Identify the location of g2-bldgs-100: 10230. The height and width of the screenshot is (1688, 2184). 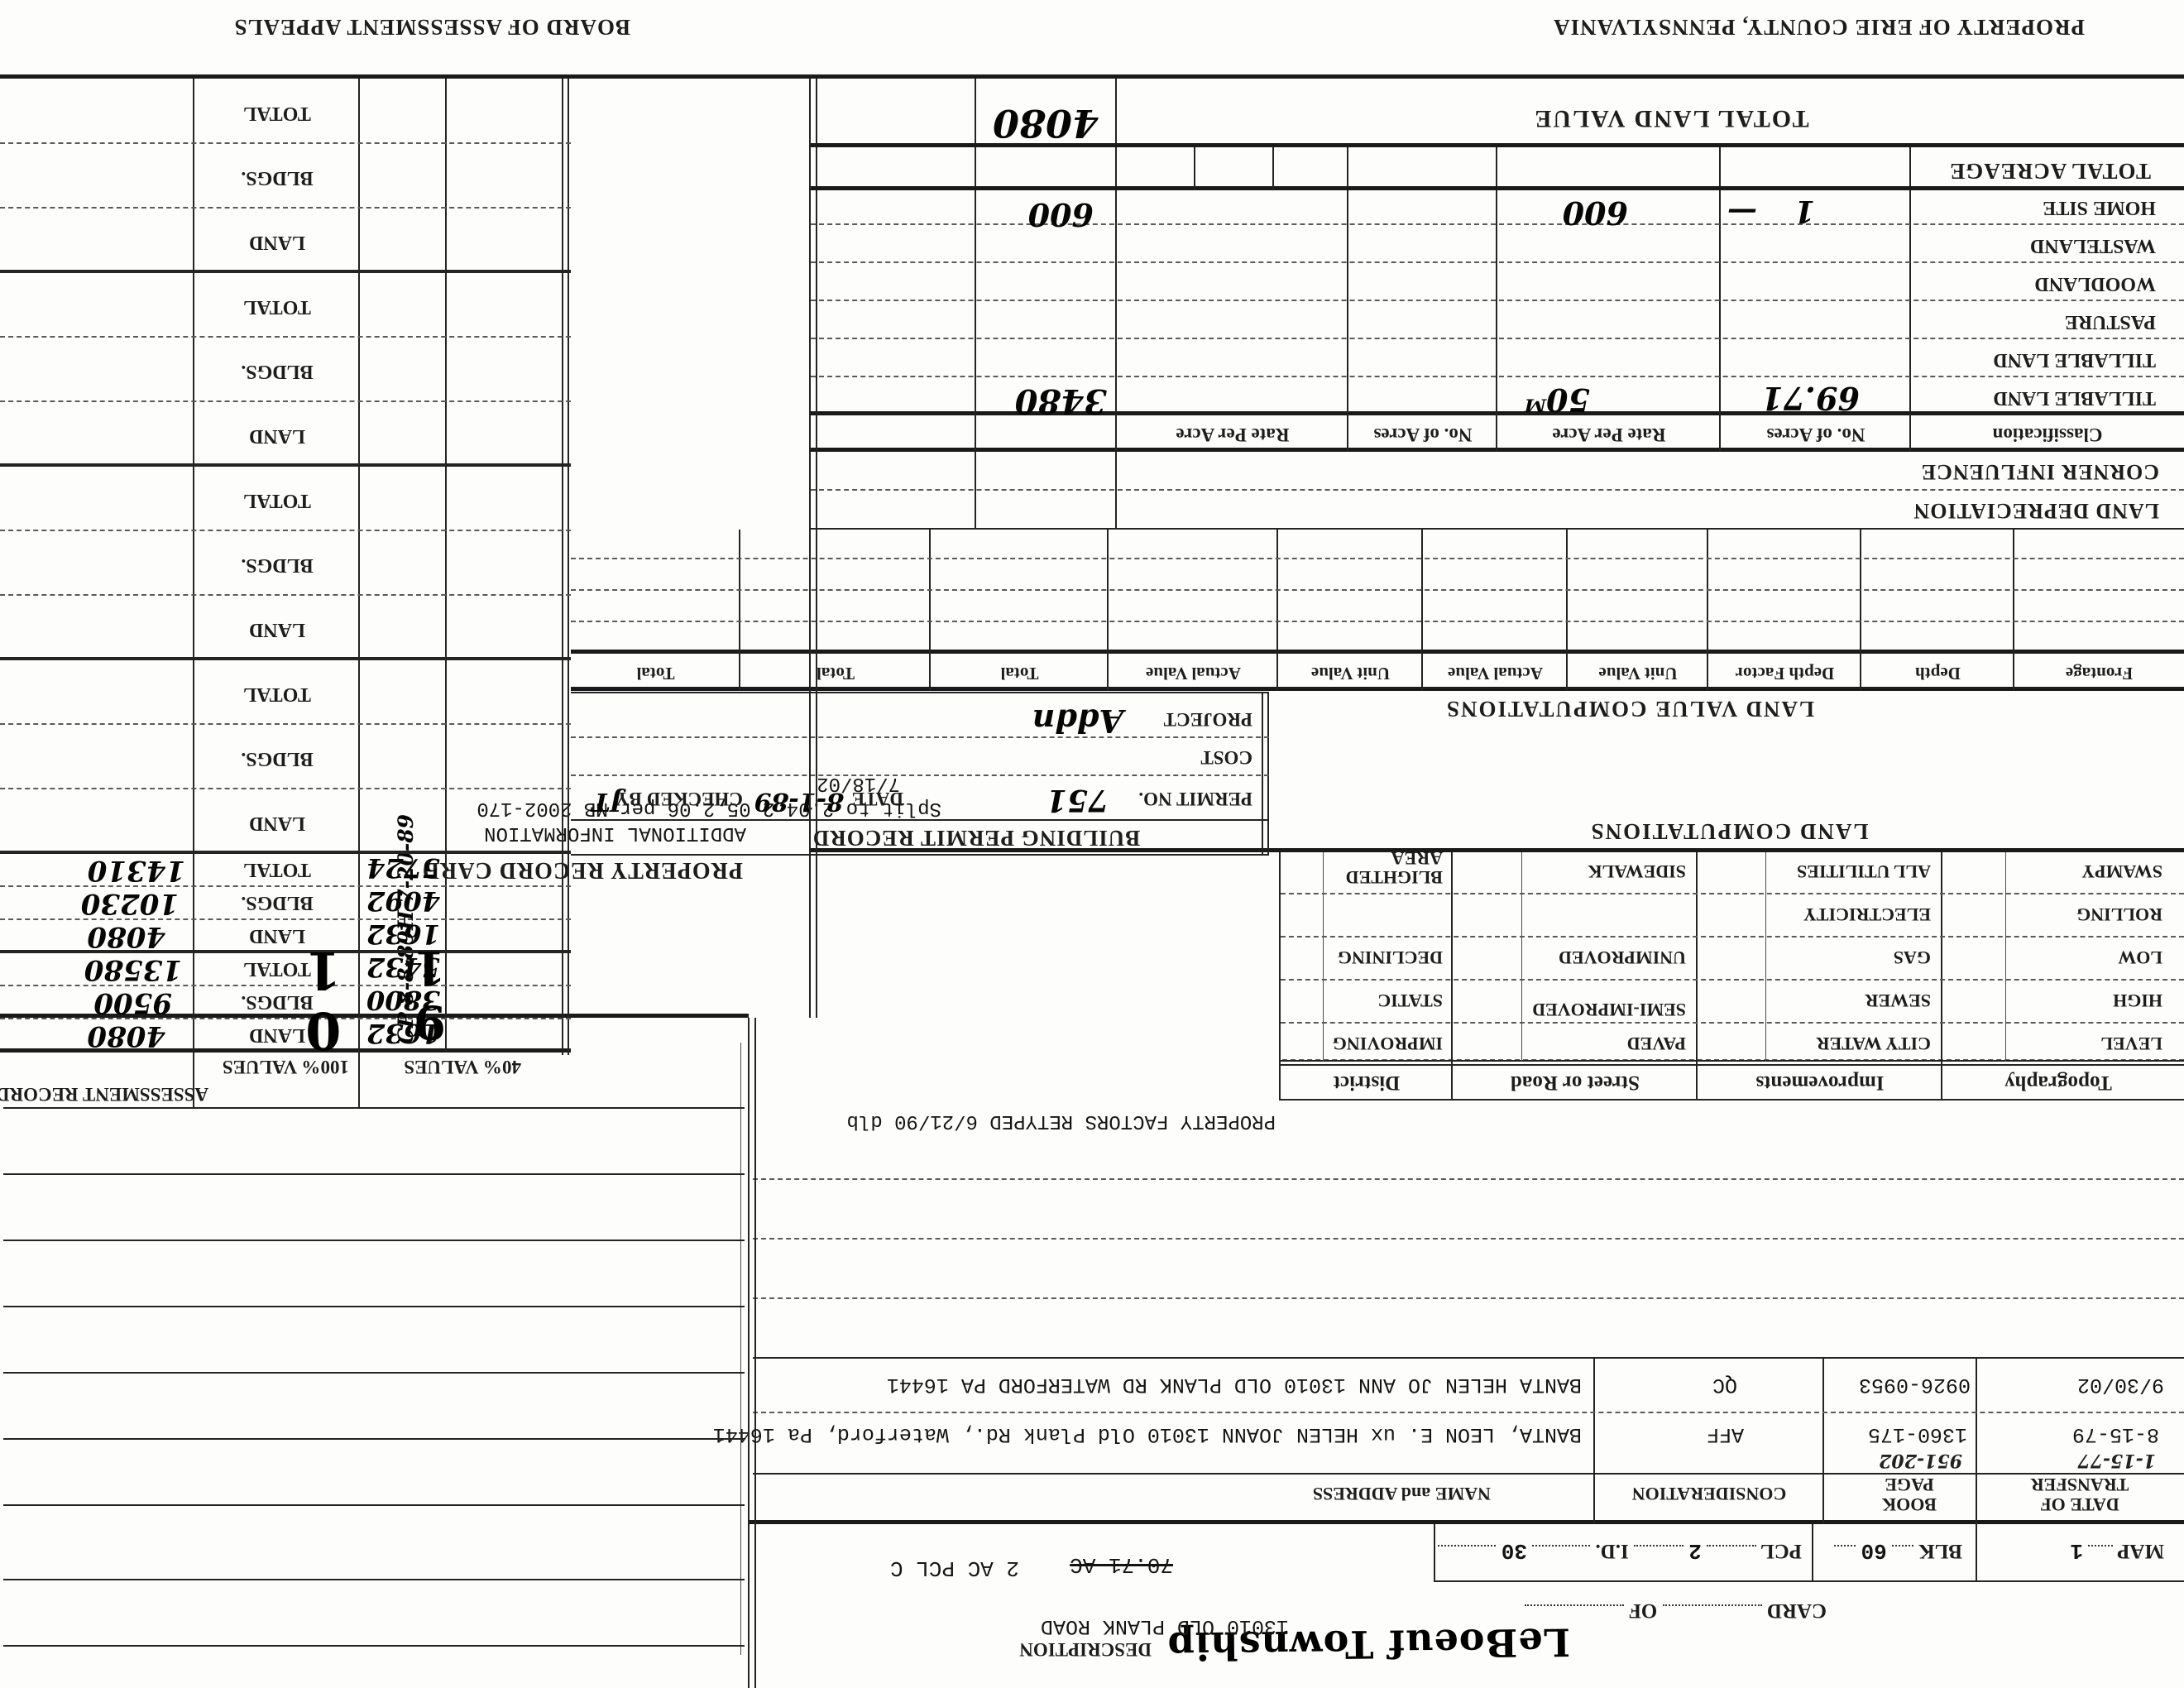
(129, 903).